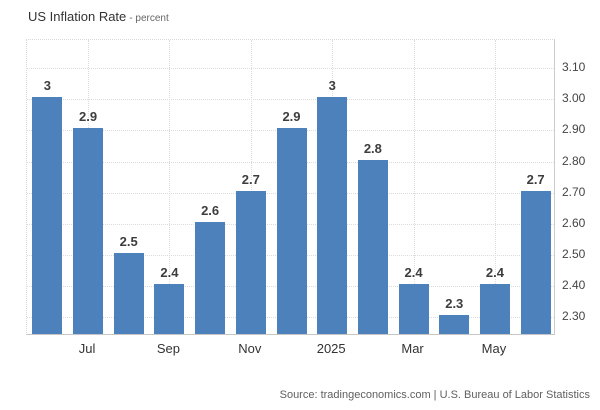  What do you see at coordinates (574, 191) in the screenshot?
I see `y-axis-tick-label: 2.70` at bounding box center [574, 191].